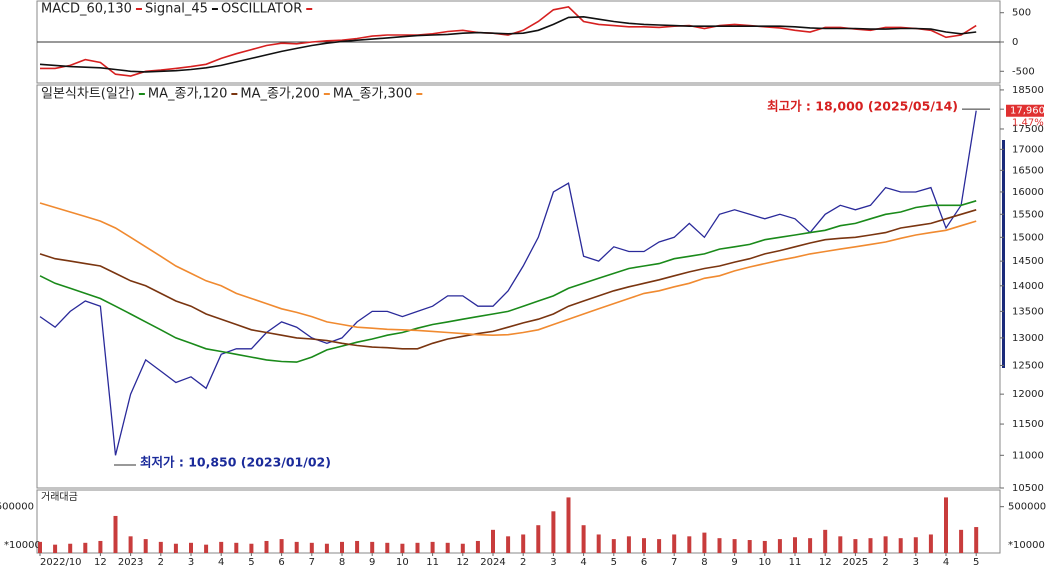  What do you see at coordinates (59, 497) in the screenshot?
I see `volume-title: 거래대금` at bounding box center [59, 497].